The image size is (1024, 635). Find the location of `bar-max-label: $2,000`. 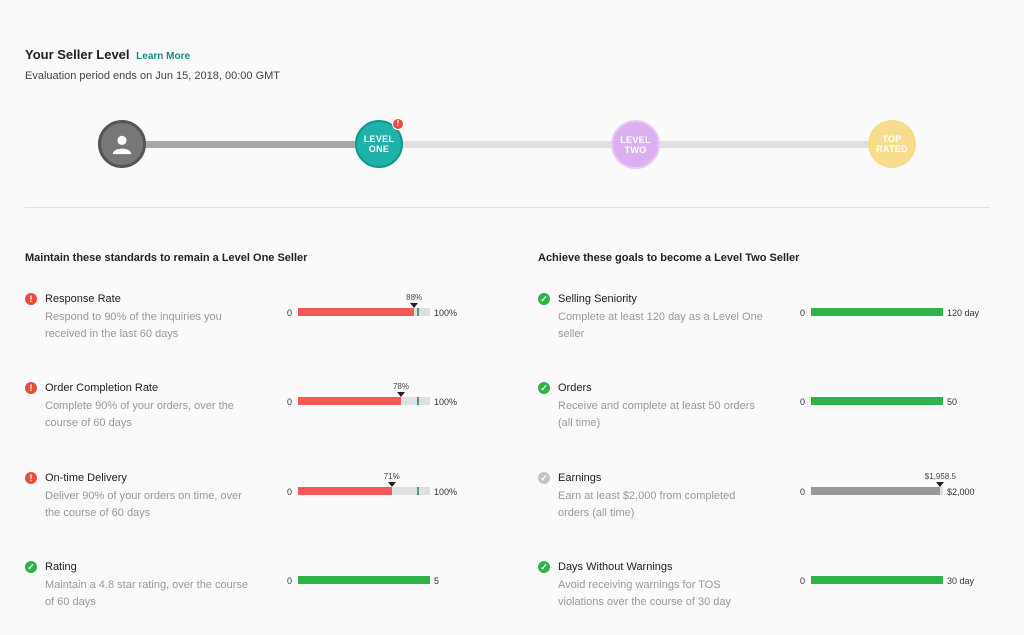

bar-max-label: $2,000 is located at coordinates (961, 492).